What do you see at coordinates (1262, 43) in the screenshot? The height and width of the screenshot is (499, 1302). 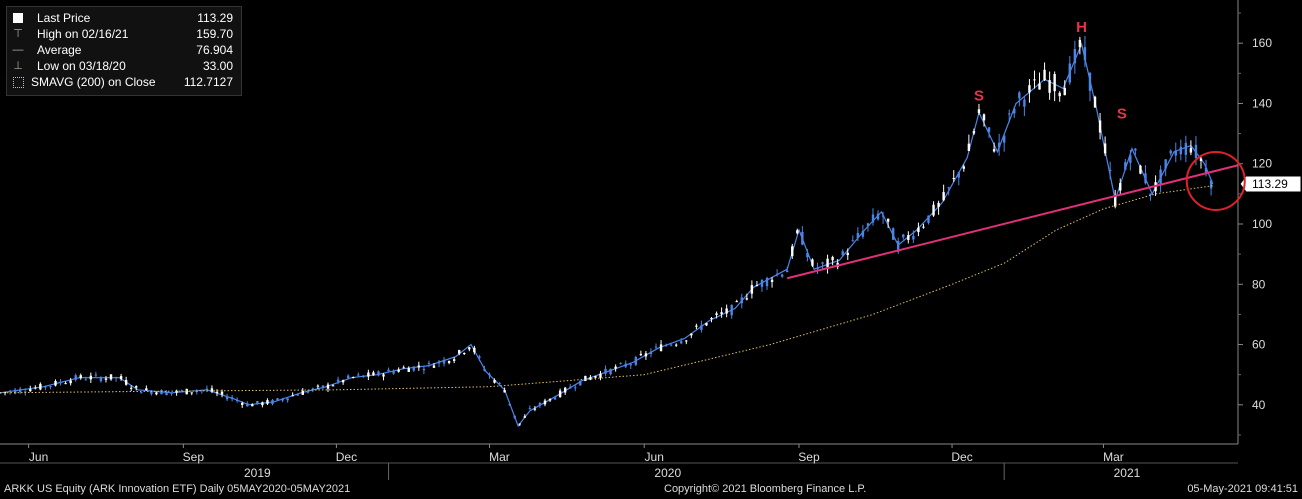 I see `y-tick-label: 160` at bounding box center [1262, 43].